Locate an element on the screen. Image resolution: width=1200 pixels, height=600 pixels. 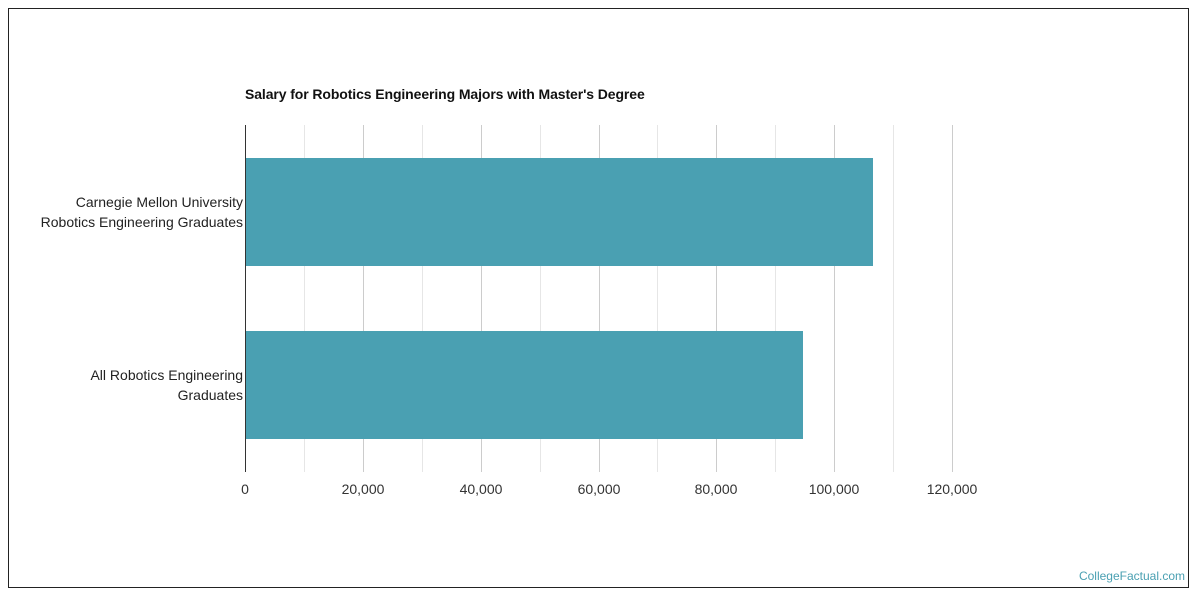
y-axis-line is located at coordinates (245, 298).